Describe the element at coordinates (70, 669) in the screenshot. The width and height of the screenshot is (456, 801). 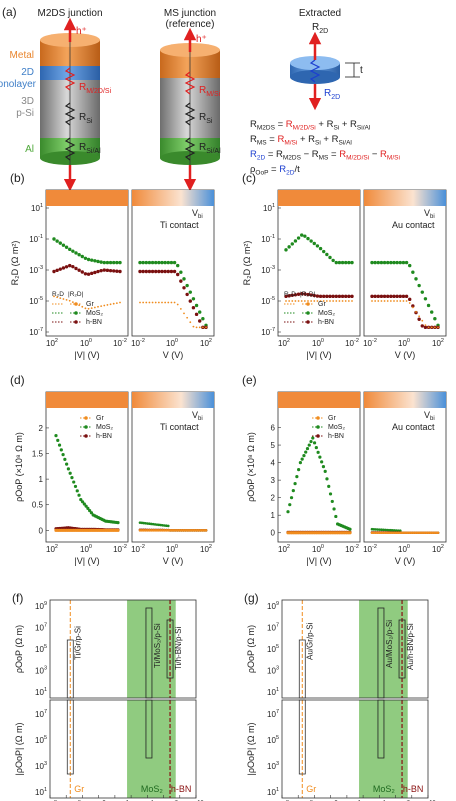
I see `gr-range-bar` at that location.